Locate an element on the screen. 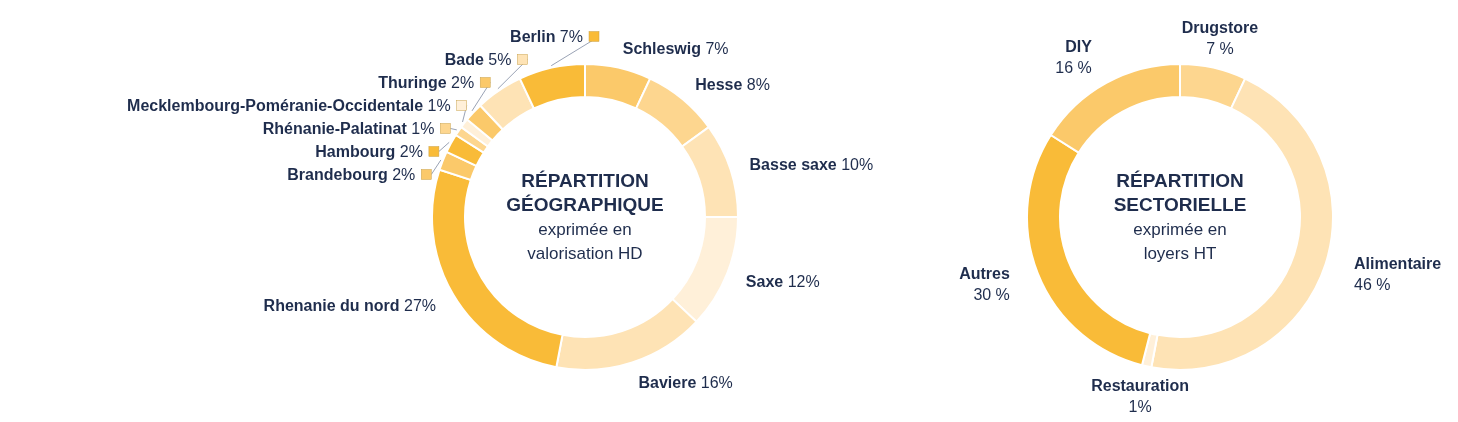 Image resolution: width=1458 pixels, height=422 pixels. slice-label: Drugstore is located at coordinates (1220, 28).